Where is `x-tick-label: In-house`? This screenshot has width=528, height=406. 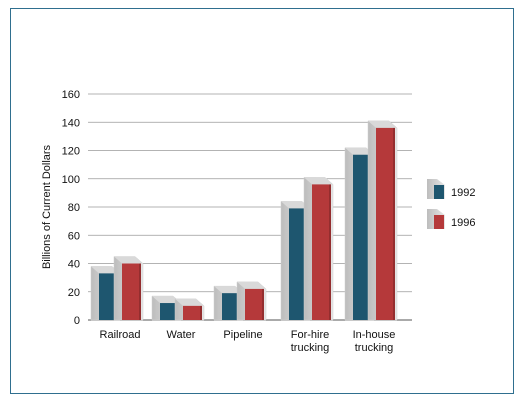 x-tick-label: In-house is located at coordinates (374, 335).